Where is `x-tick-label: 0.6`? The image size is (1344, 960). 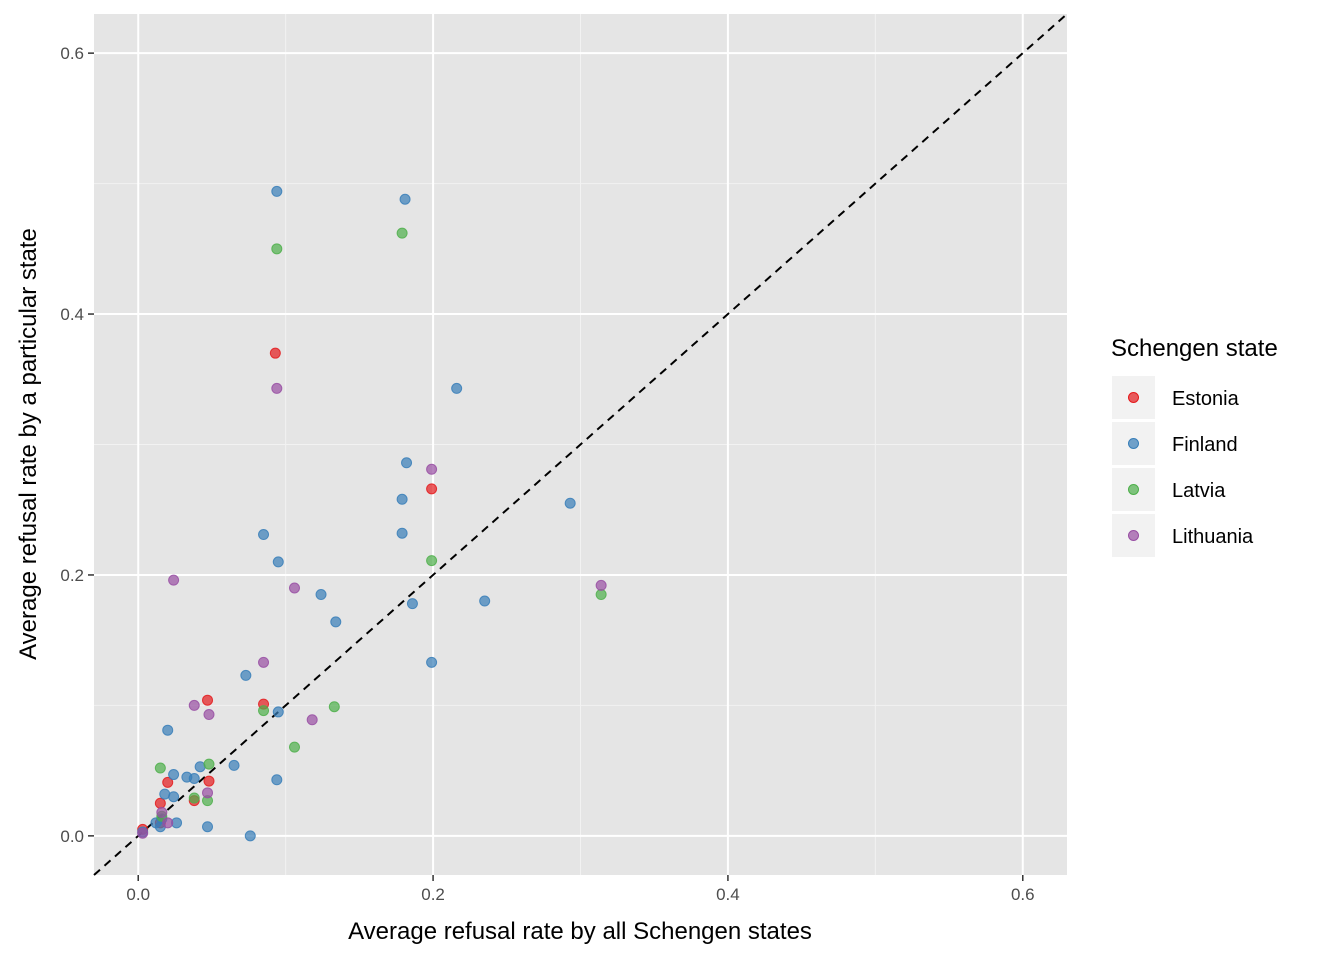 x-tick-label: 0.6 is located at coordinates (1023, 894).